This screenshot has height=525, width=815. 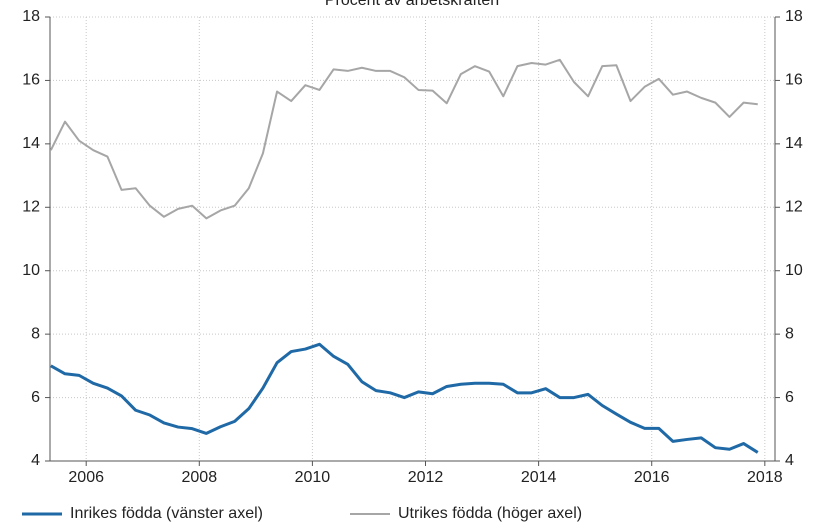 I want to click on y-tick-label: 6, so click(x=35, y=397).